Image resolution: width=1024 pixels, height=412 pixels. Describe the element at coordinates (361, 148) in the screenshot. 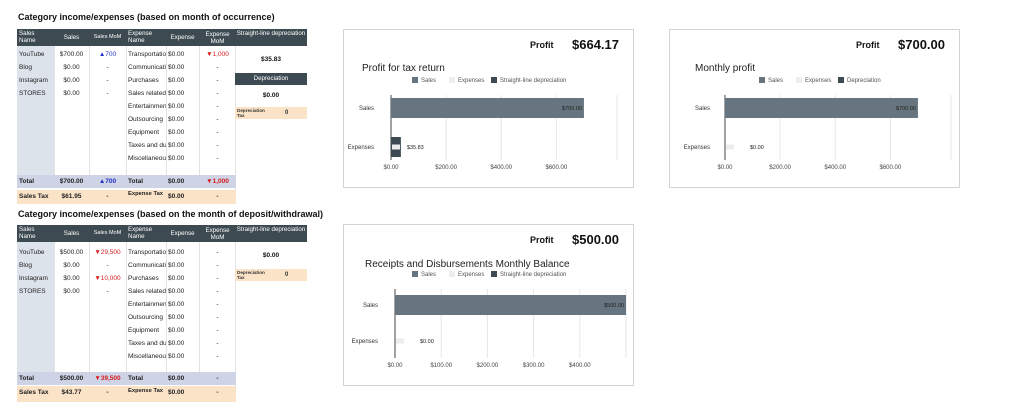

I see `category-label: Expenses` at that location.